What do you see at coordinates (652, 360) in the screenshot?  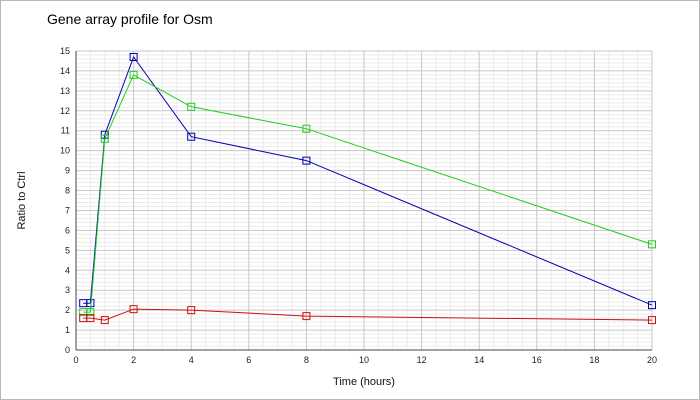 I see `x-tick-label: 20` at bounding box center [652, 360].